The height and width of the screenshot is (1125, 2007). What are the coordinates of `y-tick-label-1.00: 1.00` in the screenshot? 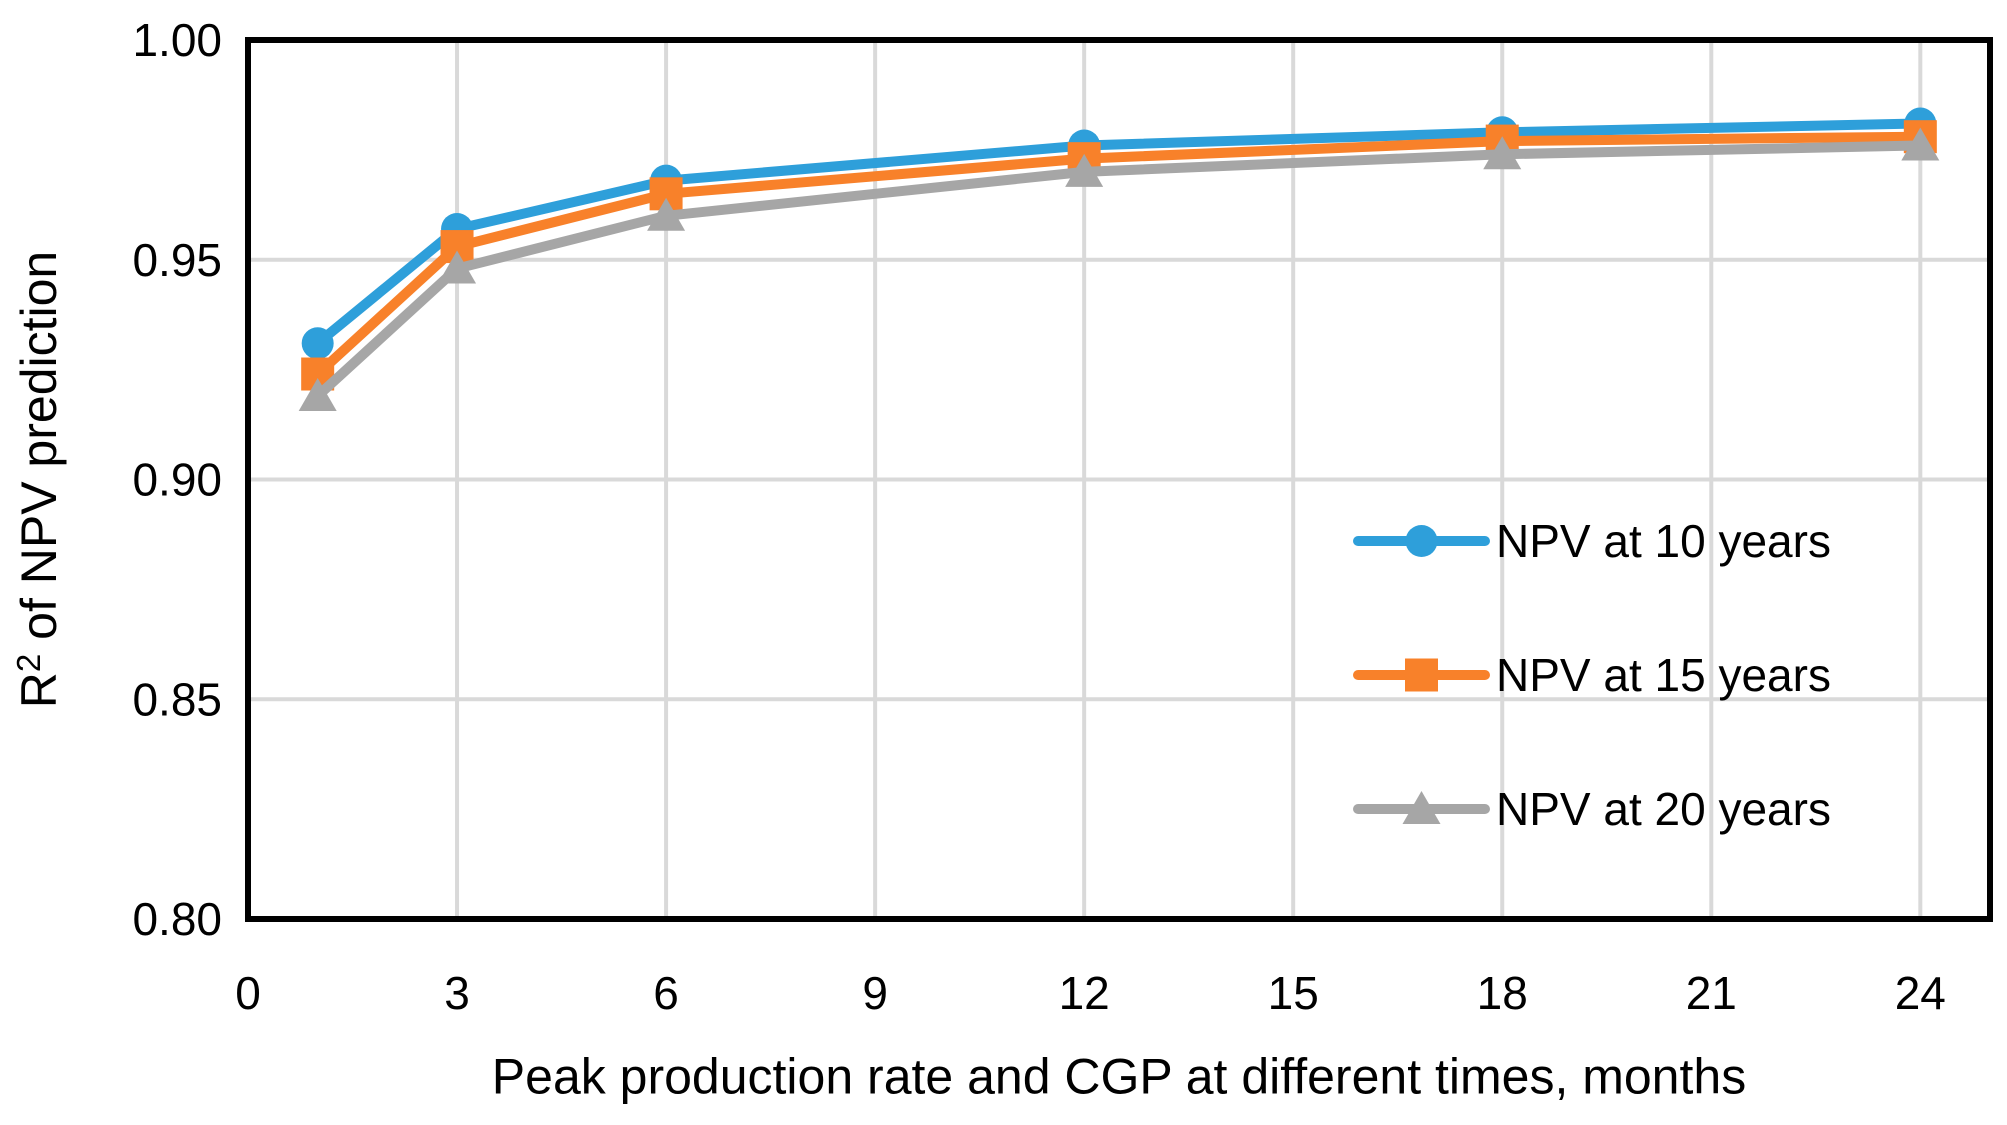 It's located at (177, 40).